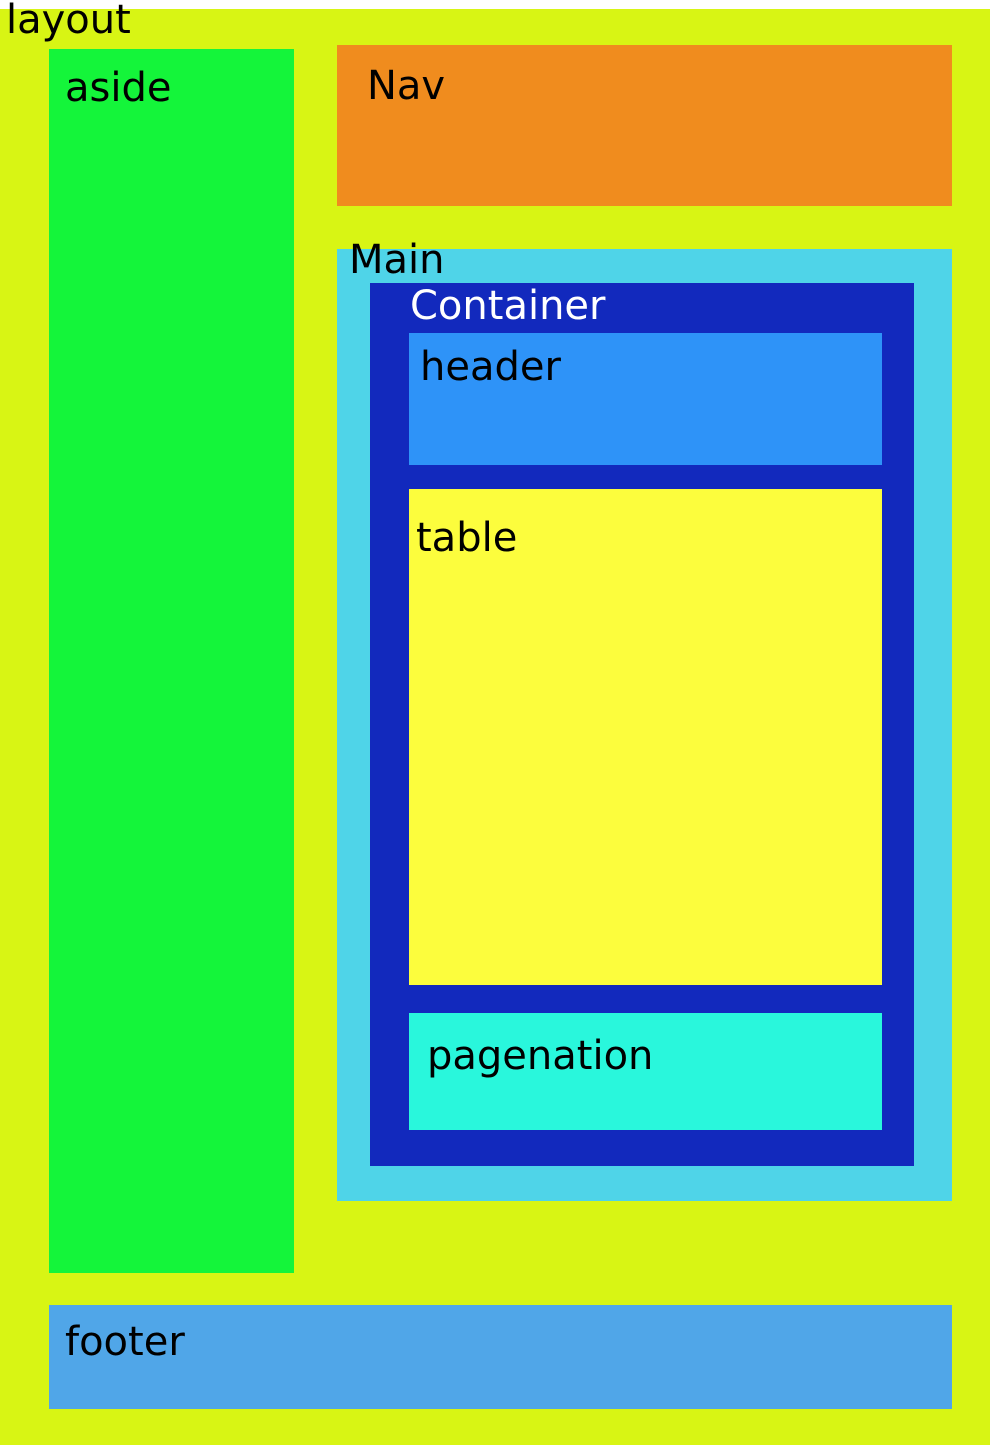 This screenshot has height=1445, width=992. What do you see at coordinates (500, 1357) in the screenshot?
I see `footer-region` at bounding box center [500, 1357].